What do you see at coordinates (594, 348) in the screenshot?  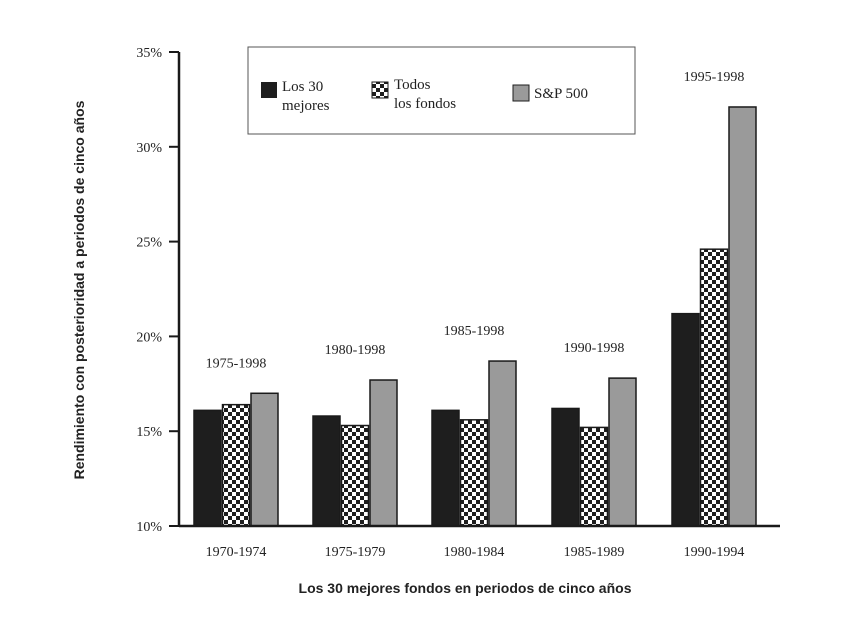 I see `period-label: 1990-1998` at bounding box center [594, 348].